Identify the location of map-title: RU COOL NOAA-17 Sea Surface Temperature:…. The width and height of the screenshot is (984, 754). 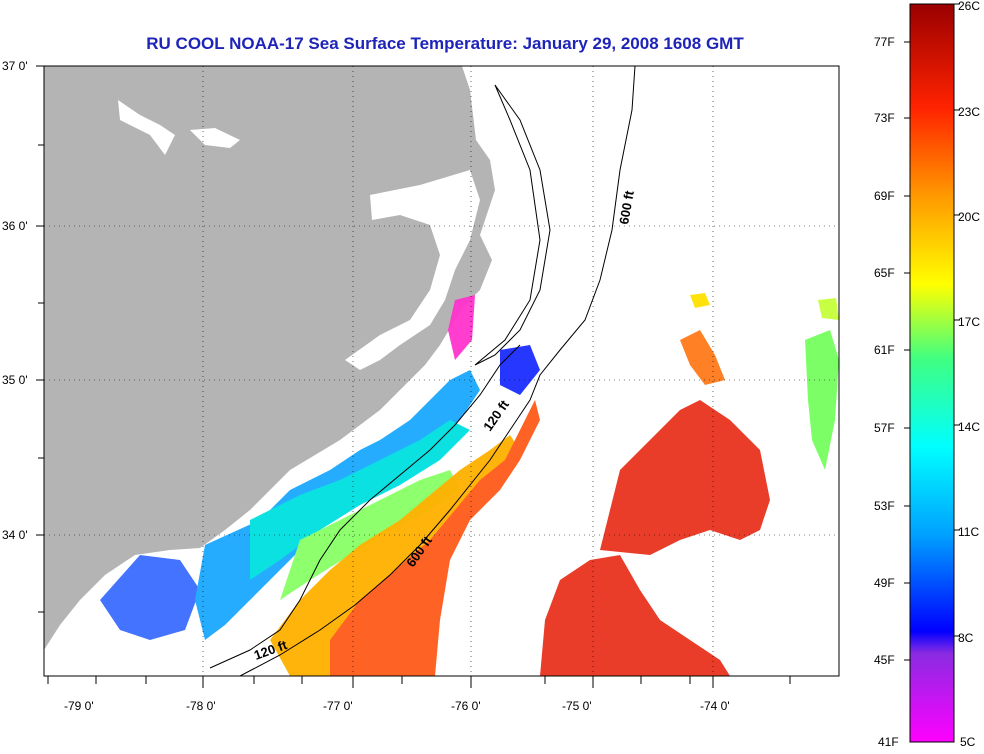
(445, 43).